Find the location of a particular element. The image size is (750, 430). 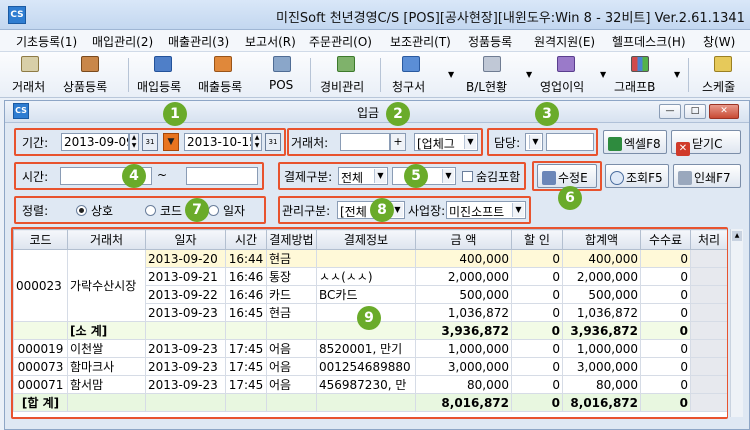

table-cell: 2,000,000 is located at coordinates (463, 276).